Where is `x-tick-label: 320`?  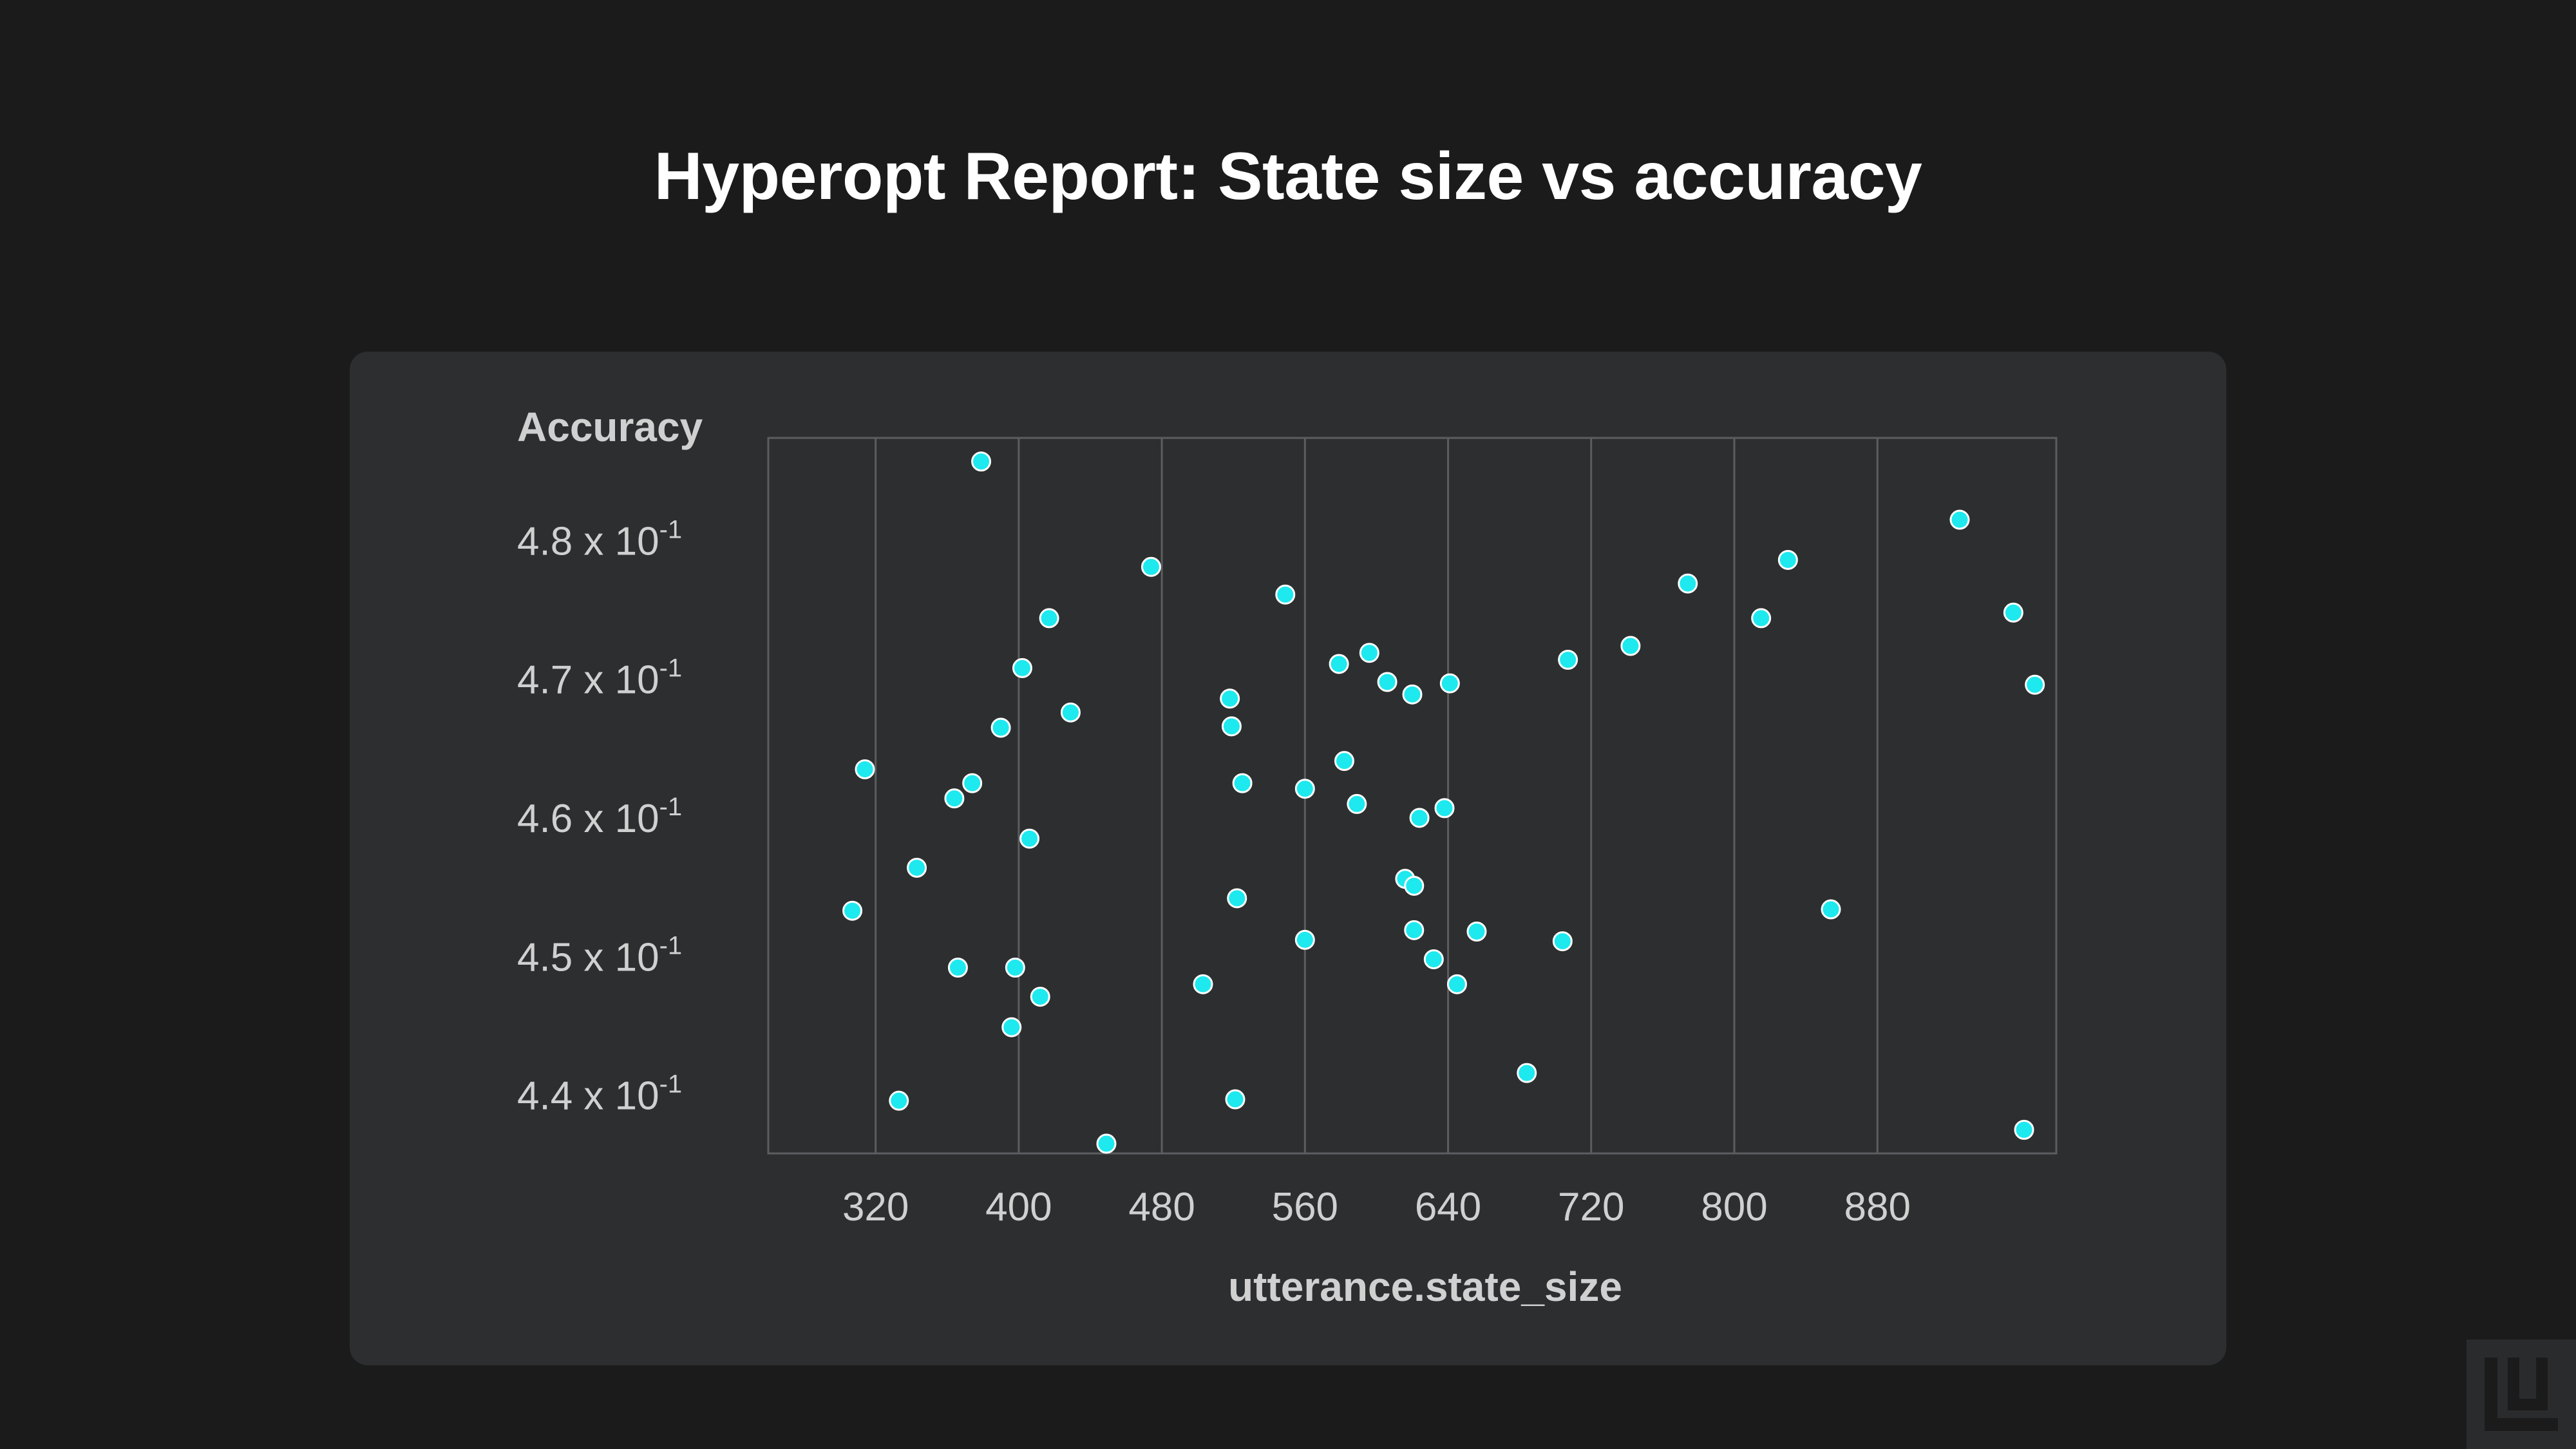
x-tick-label: 320 is located at coordinates (876, 1207).